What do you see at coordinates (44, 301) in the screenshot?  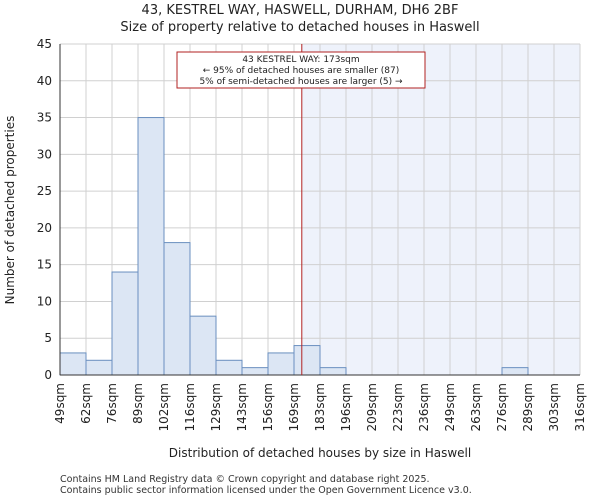 I see `y-tick-label: 10` at bounding box center [44, 301].